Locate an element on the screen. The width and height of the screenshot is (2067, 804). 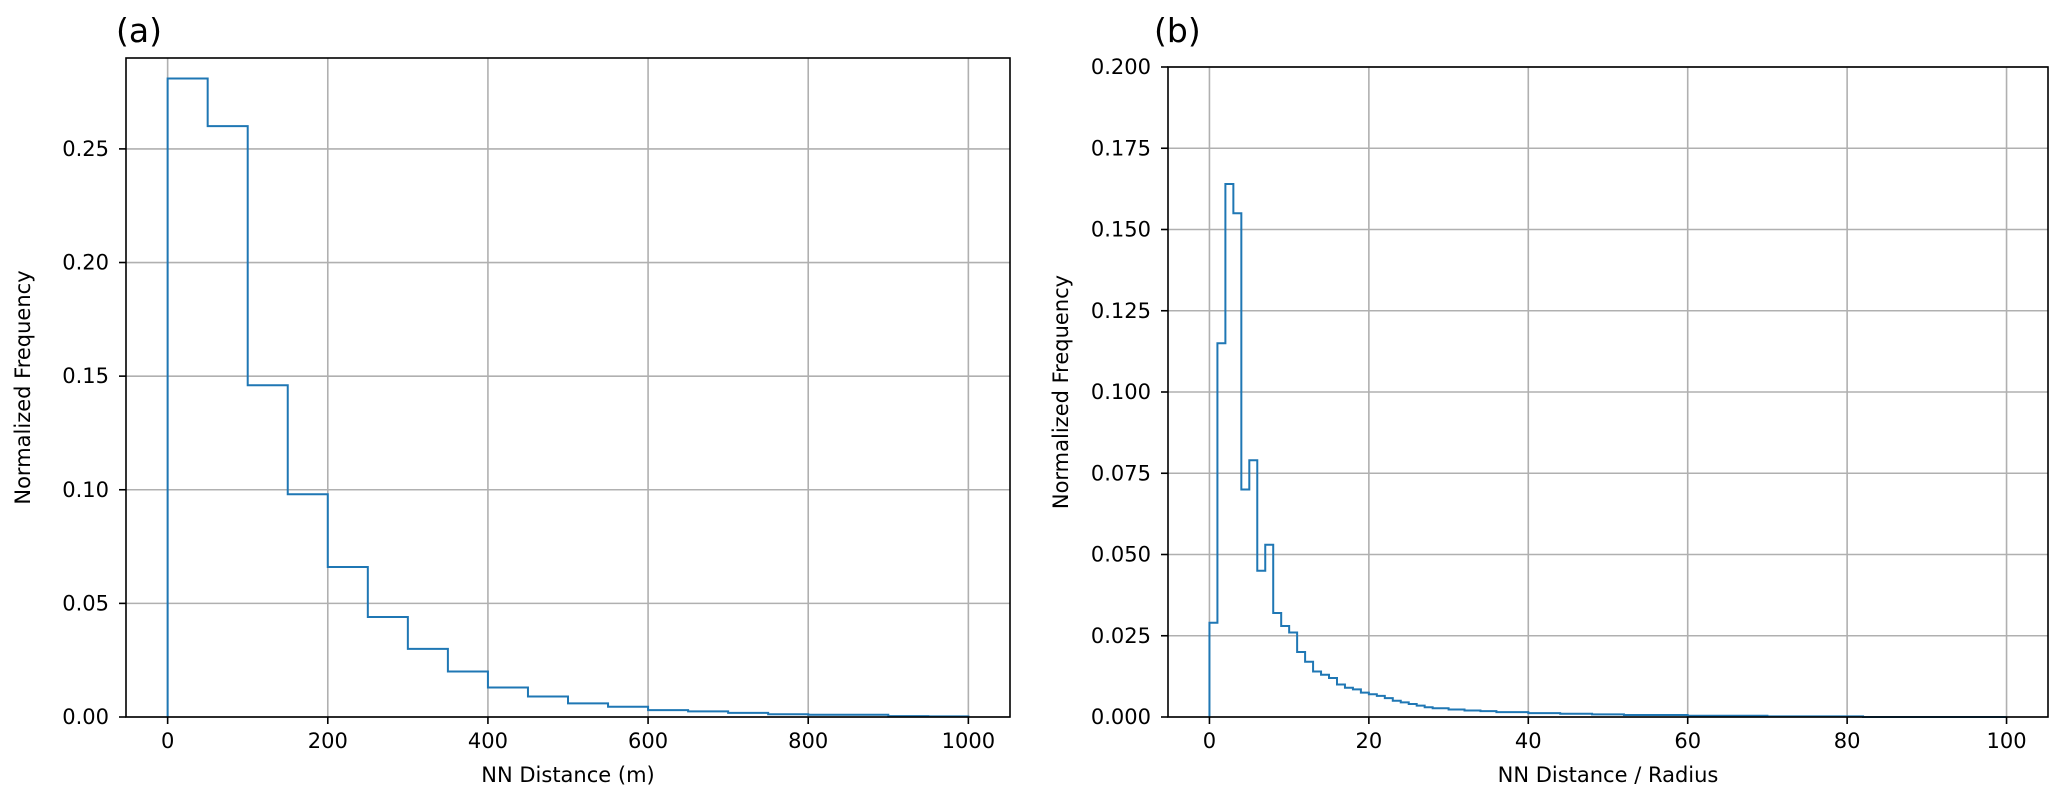
a-y-tick-label: 0.10 is located at coordinates (85, 490).